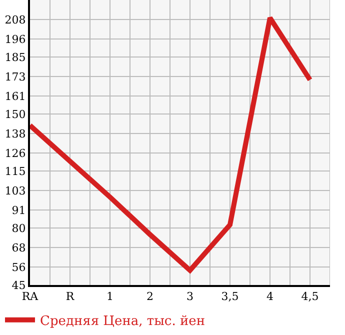  What do you see at coordinates (270, 297) in the screenshot?
I see `x-tick-label: 4` at bounding box center [270, 297].